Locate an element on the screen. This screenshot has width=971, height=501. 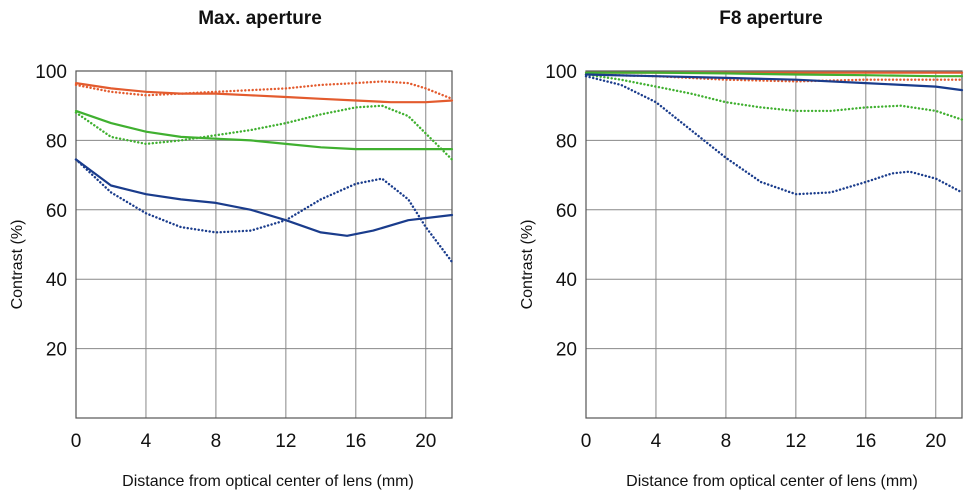
series-line-red-solid is located at coordinates (264, 92).